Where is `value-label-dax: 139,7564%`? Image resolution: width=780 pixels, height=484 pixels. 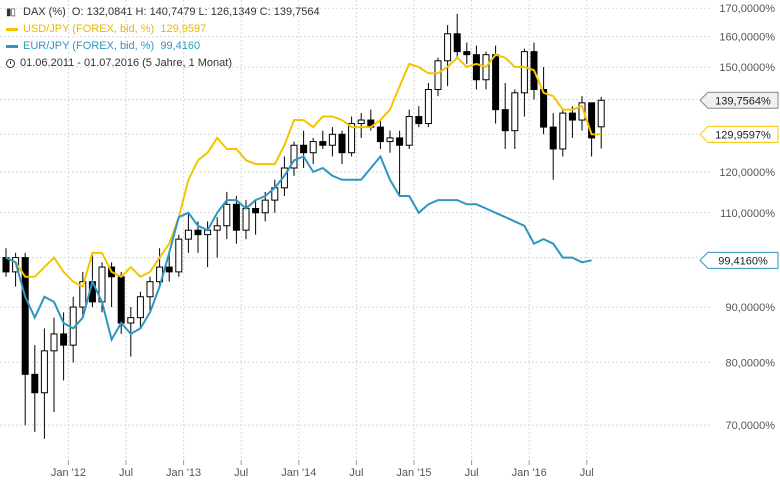 value-label-dax: 139,7564% is located at coordinates (739, 100).